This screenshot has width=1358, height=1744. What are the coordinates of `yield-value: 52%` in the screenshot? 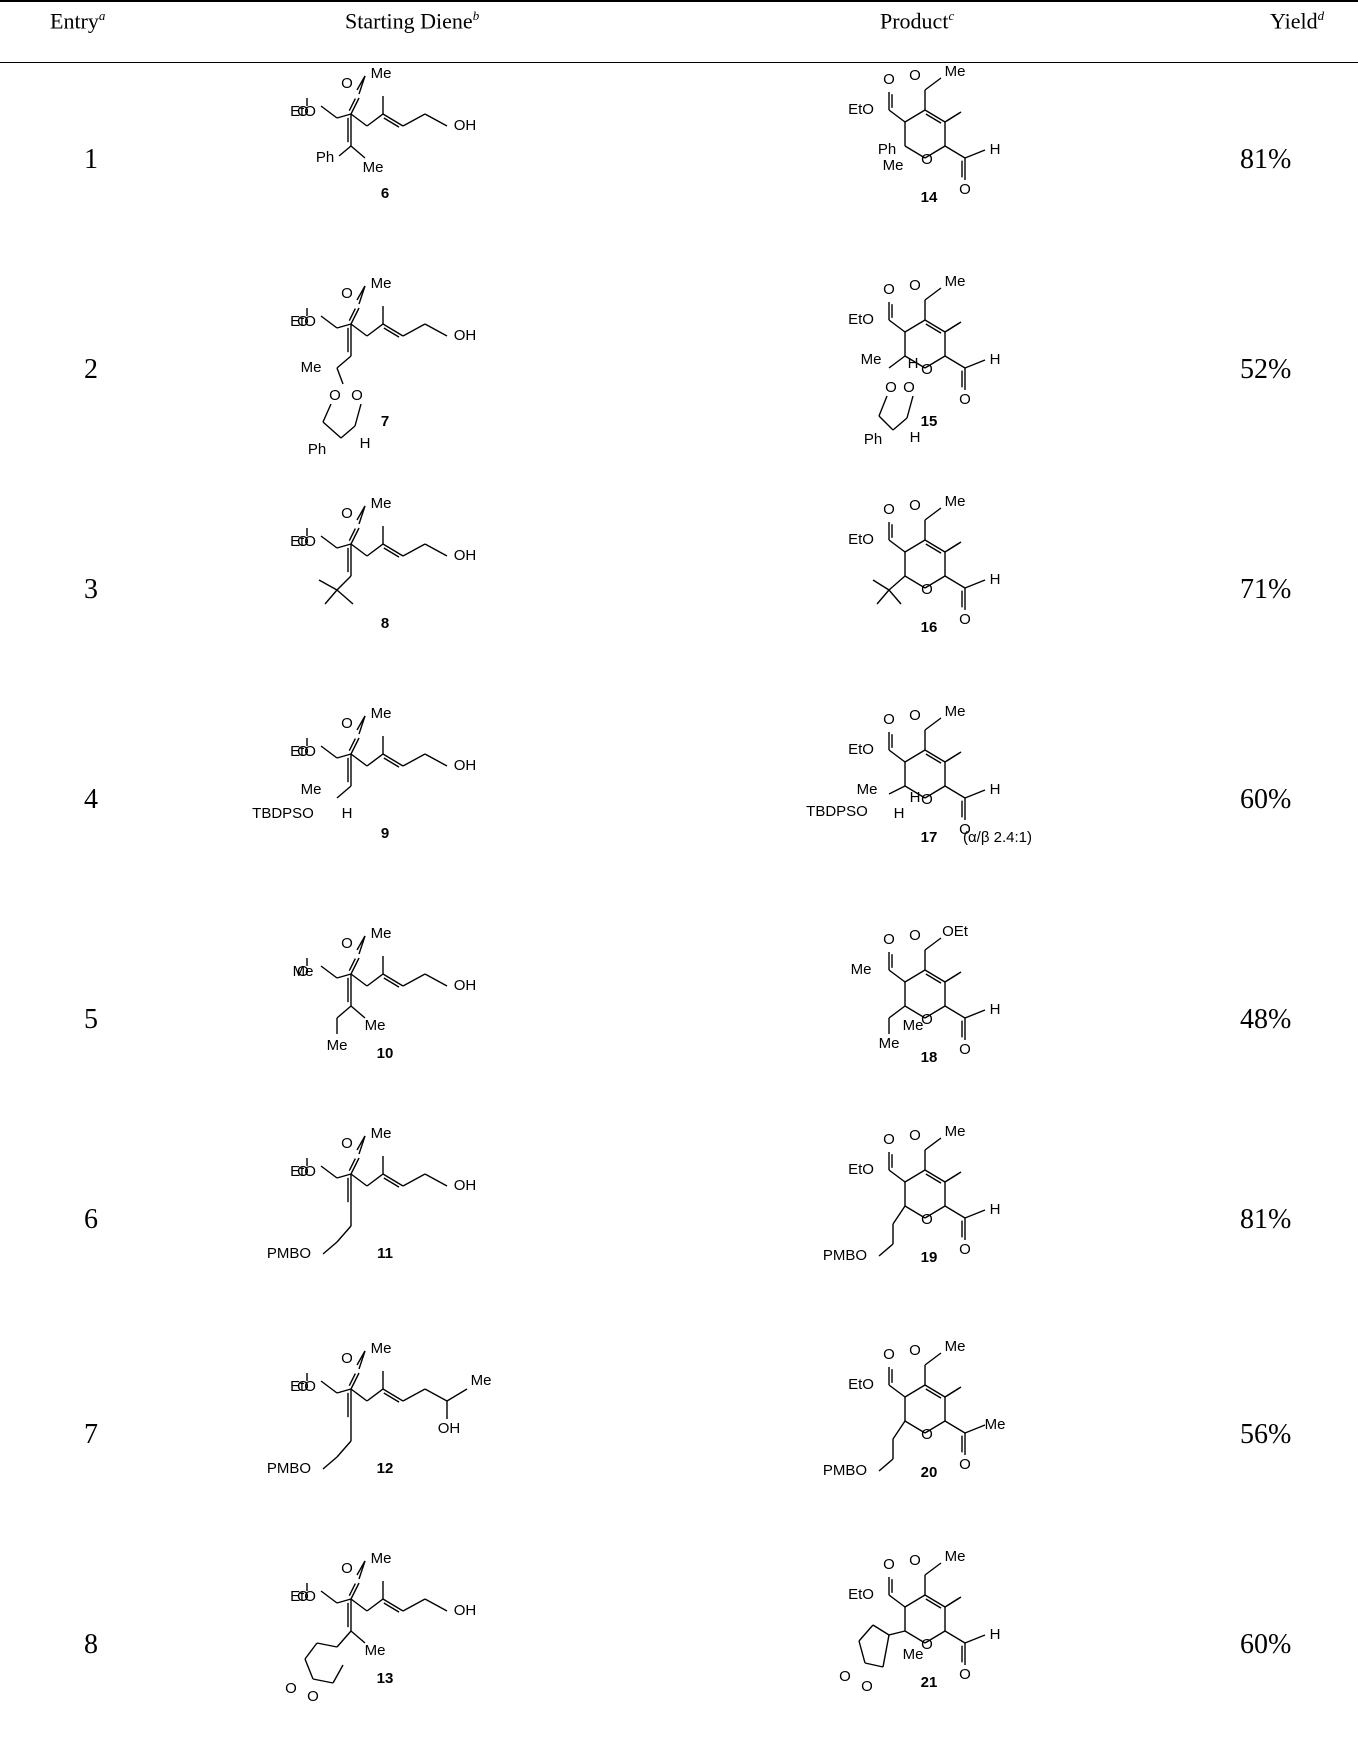 It's located at (1266, 369).